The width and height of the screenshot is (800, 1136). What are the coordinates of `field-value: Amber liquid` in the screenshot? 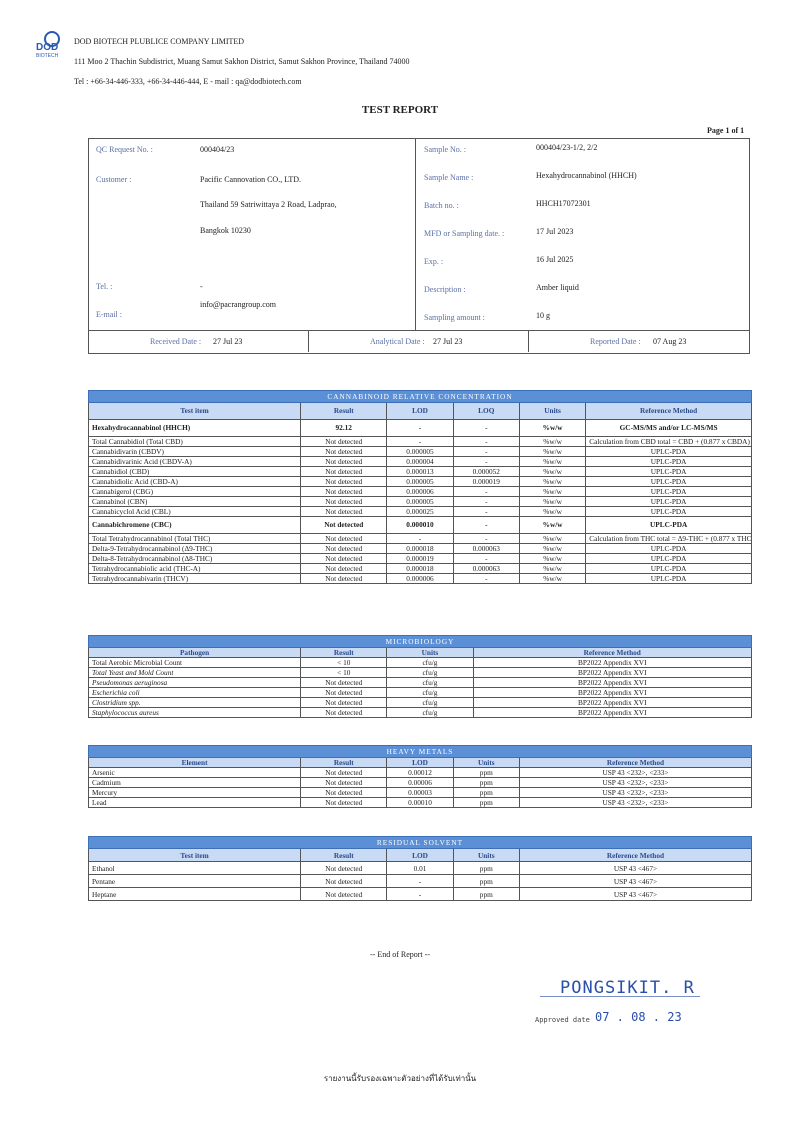 It's located at (557, 287).